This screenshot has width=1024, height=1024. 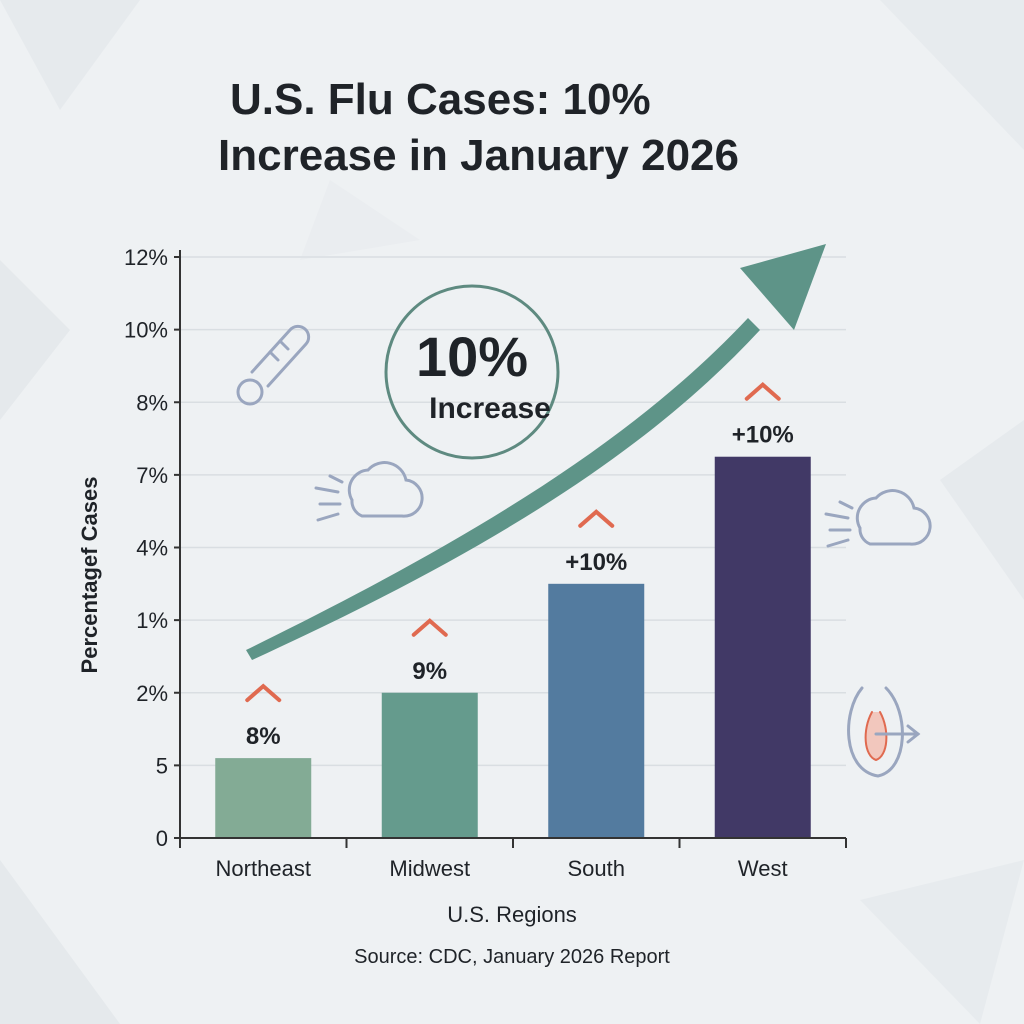 What do you see at coordinates (783, 287) in the screenshot?
I see `trend-arrow-head` at bounding box center [783, 287].